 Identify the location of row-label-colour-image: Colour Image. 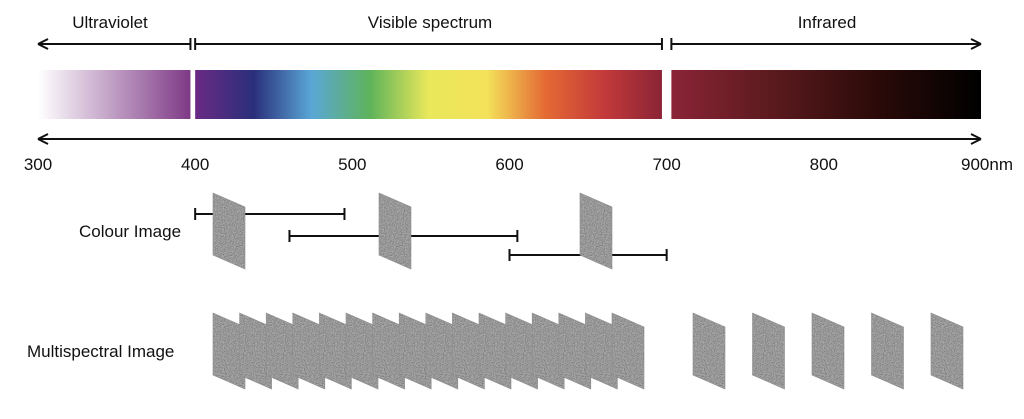
(130, 231).